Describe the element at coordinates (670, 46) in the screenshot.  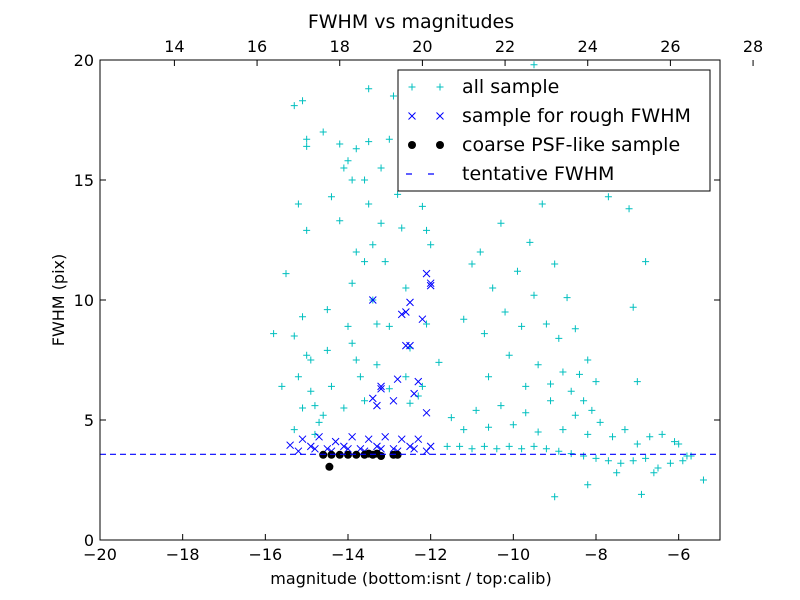
I see `top-x-tick-label: 26` at that location.